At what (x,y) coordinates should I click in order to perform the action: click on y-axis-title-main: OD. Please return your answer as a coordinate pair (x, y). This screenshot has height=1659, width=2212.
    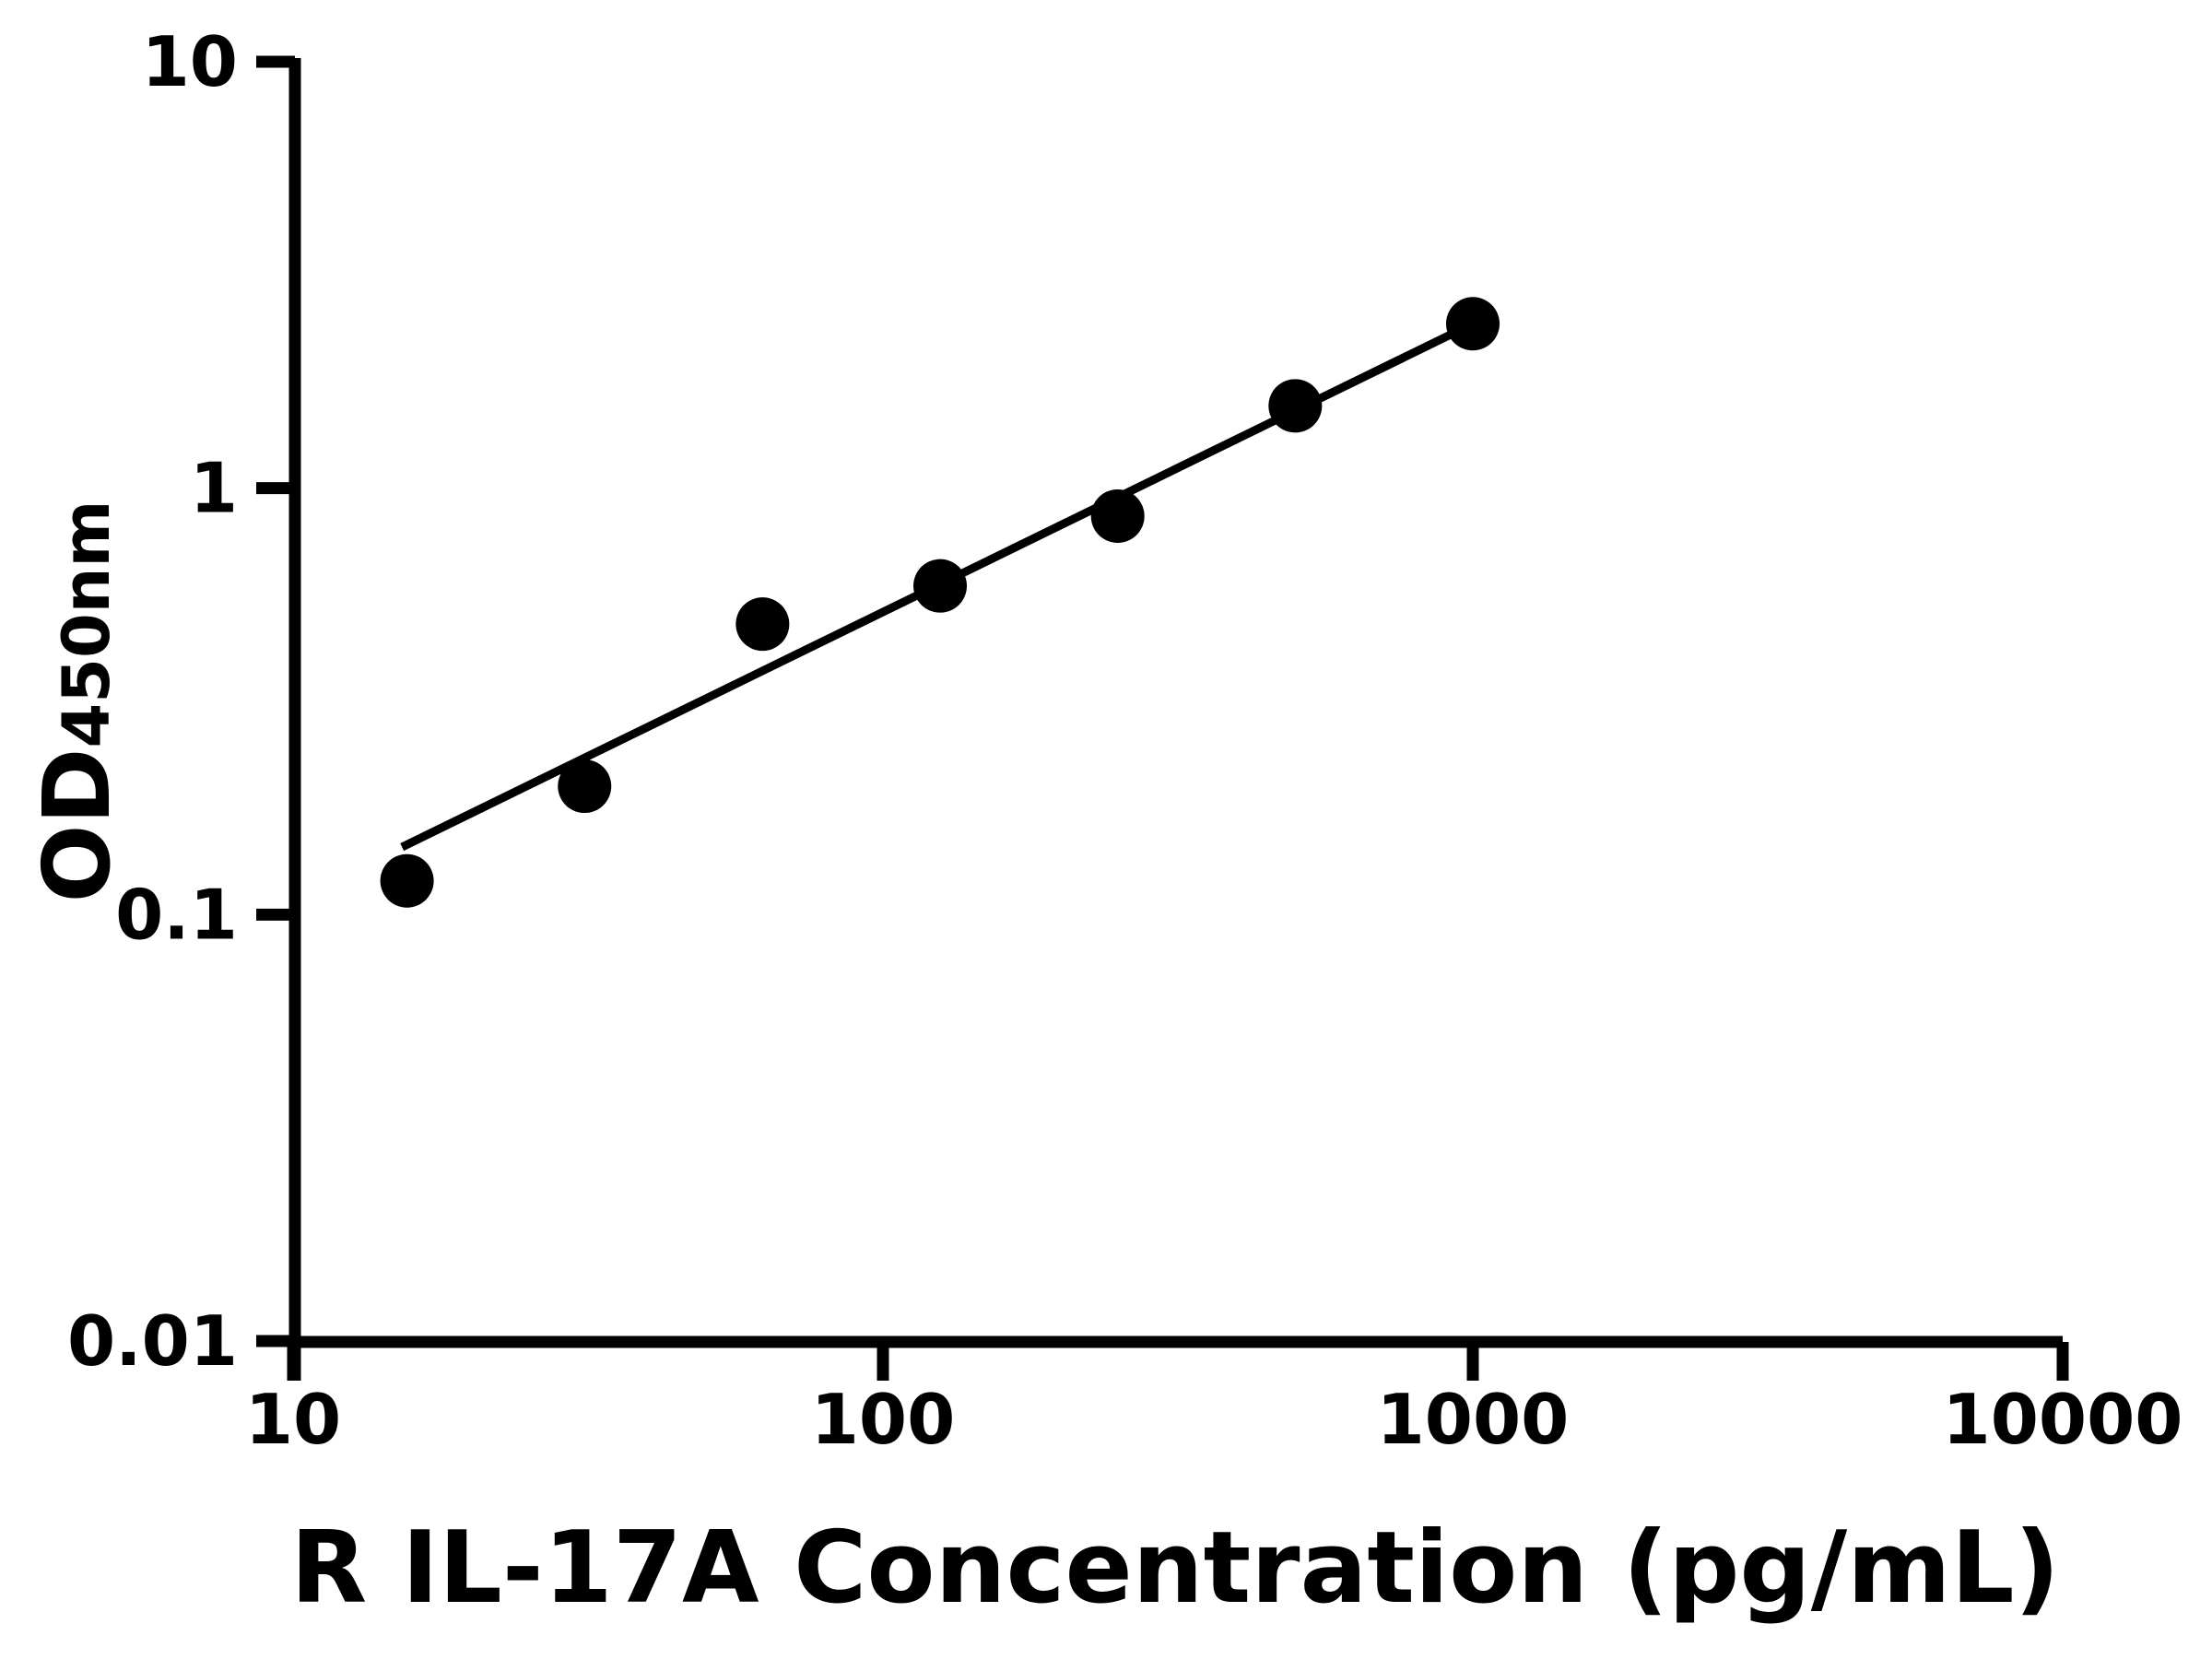
    Looking at the image, I should click on (77, 824).